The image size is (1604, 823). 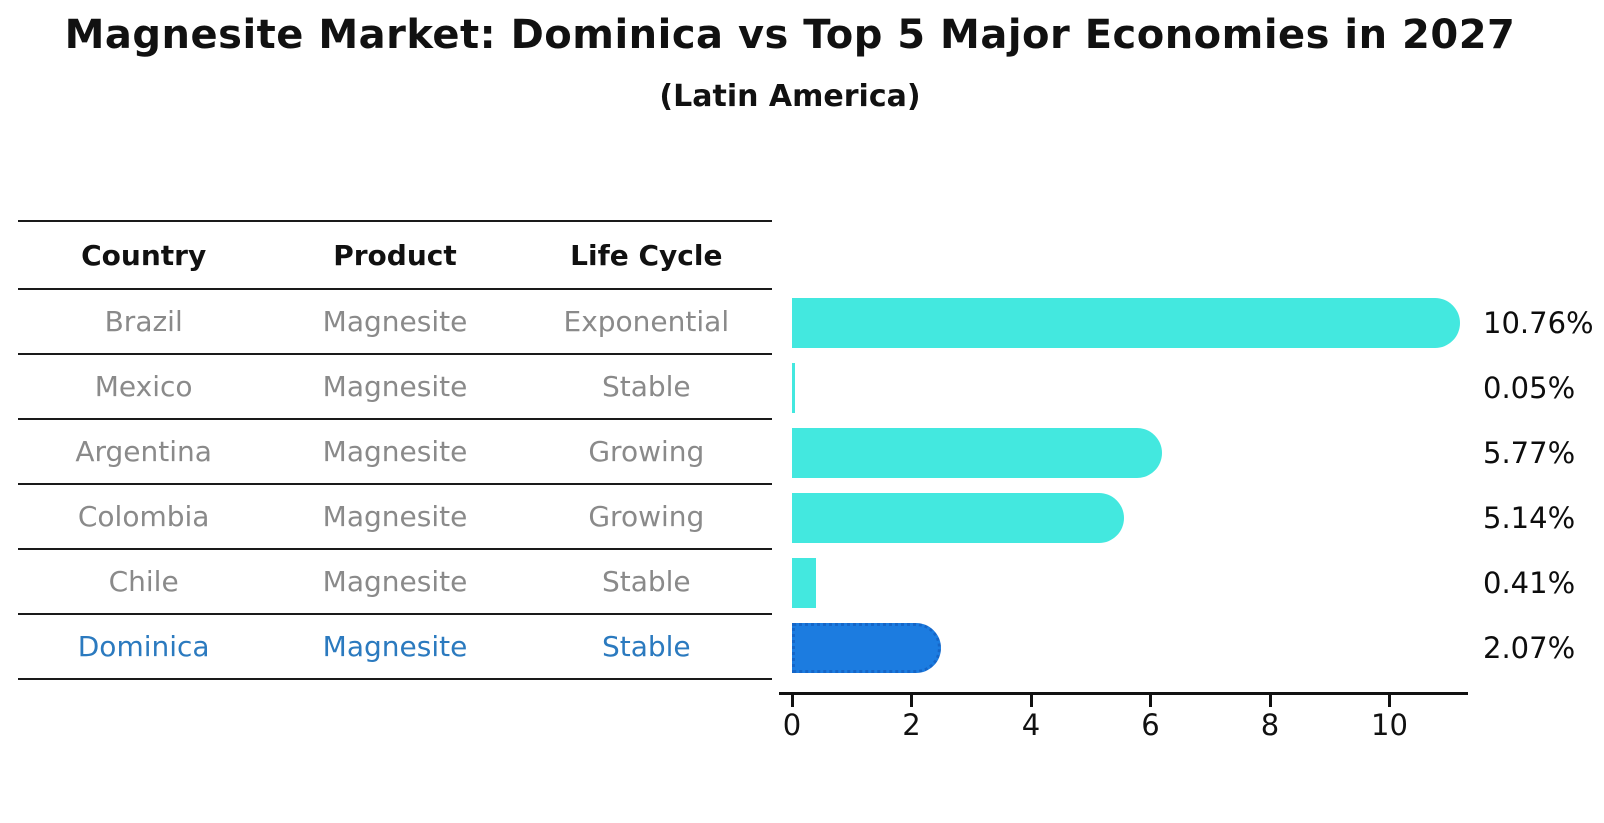 What do you see at coordinates (804, 582) in the screenshot?
I see `bar-chile` at bounding box center [804, 582].